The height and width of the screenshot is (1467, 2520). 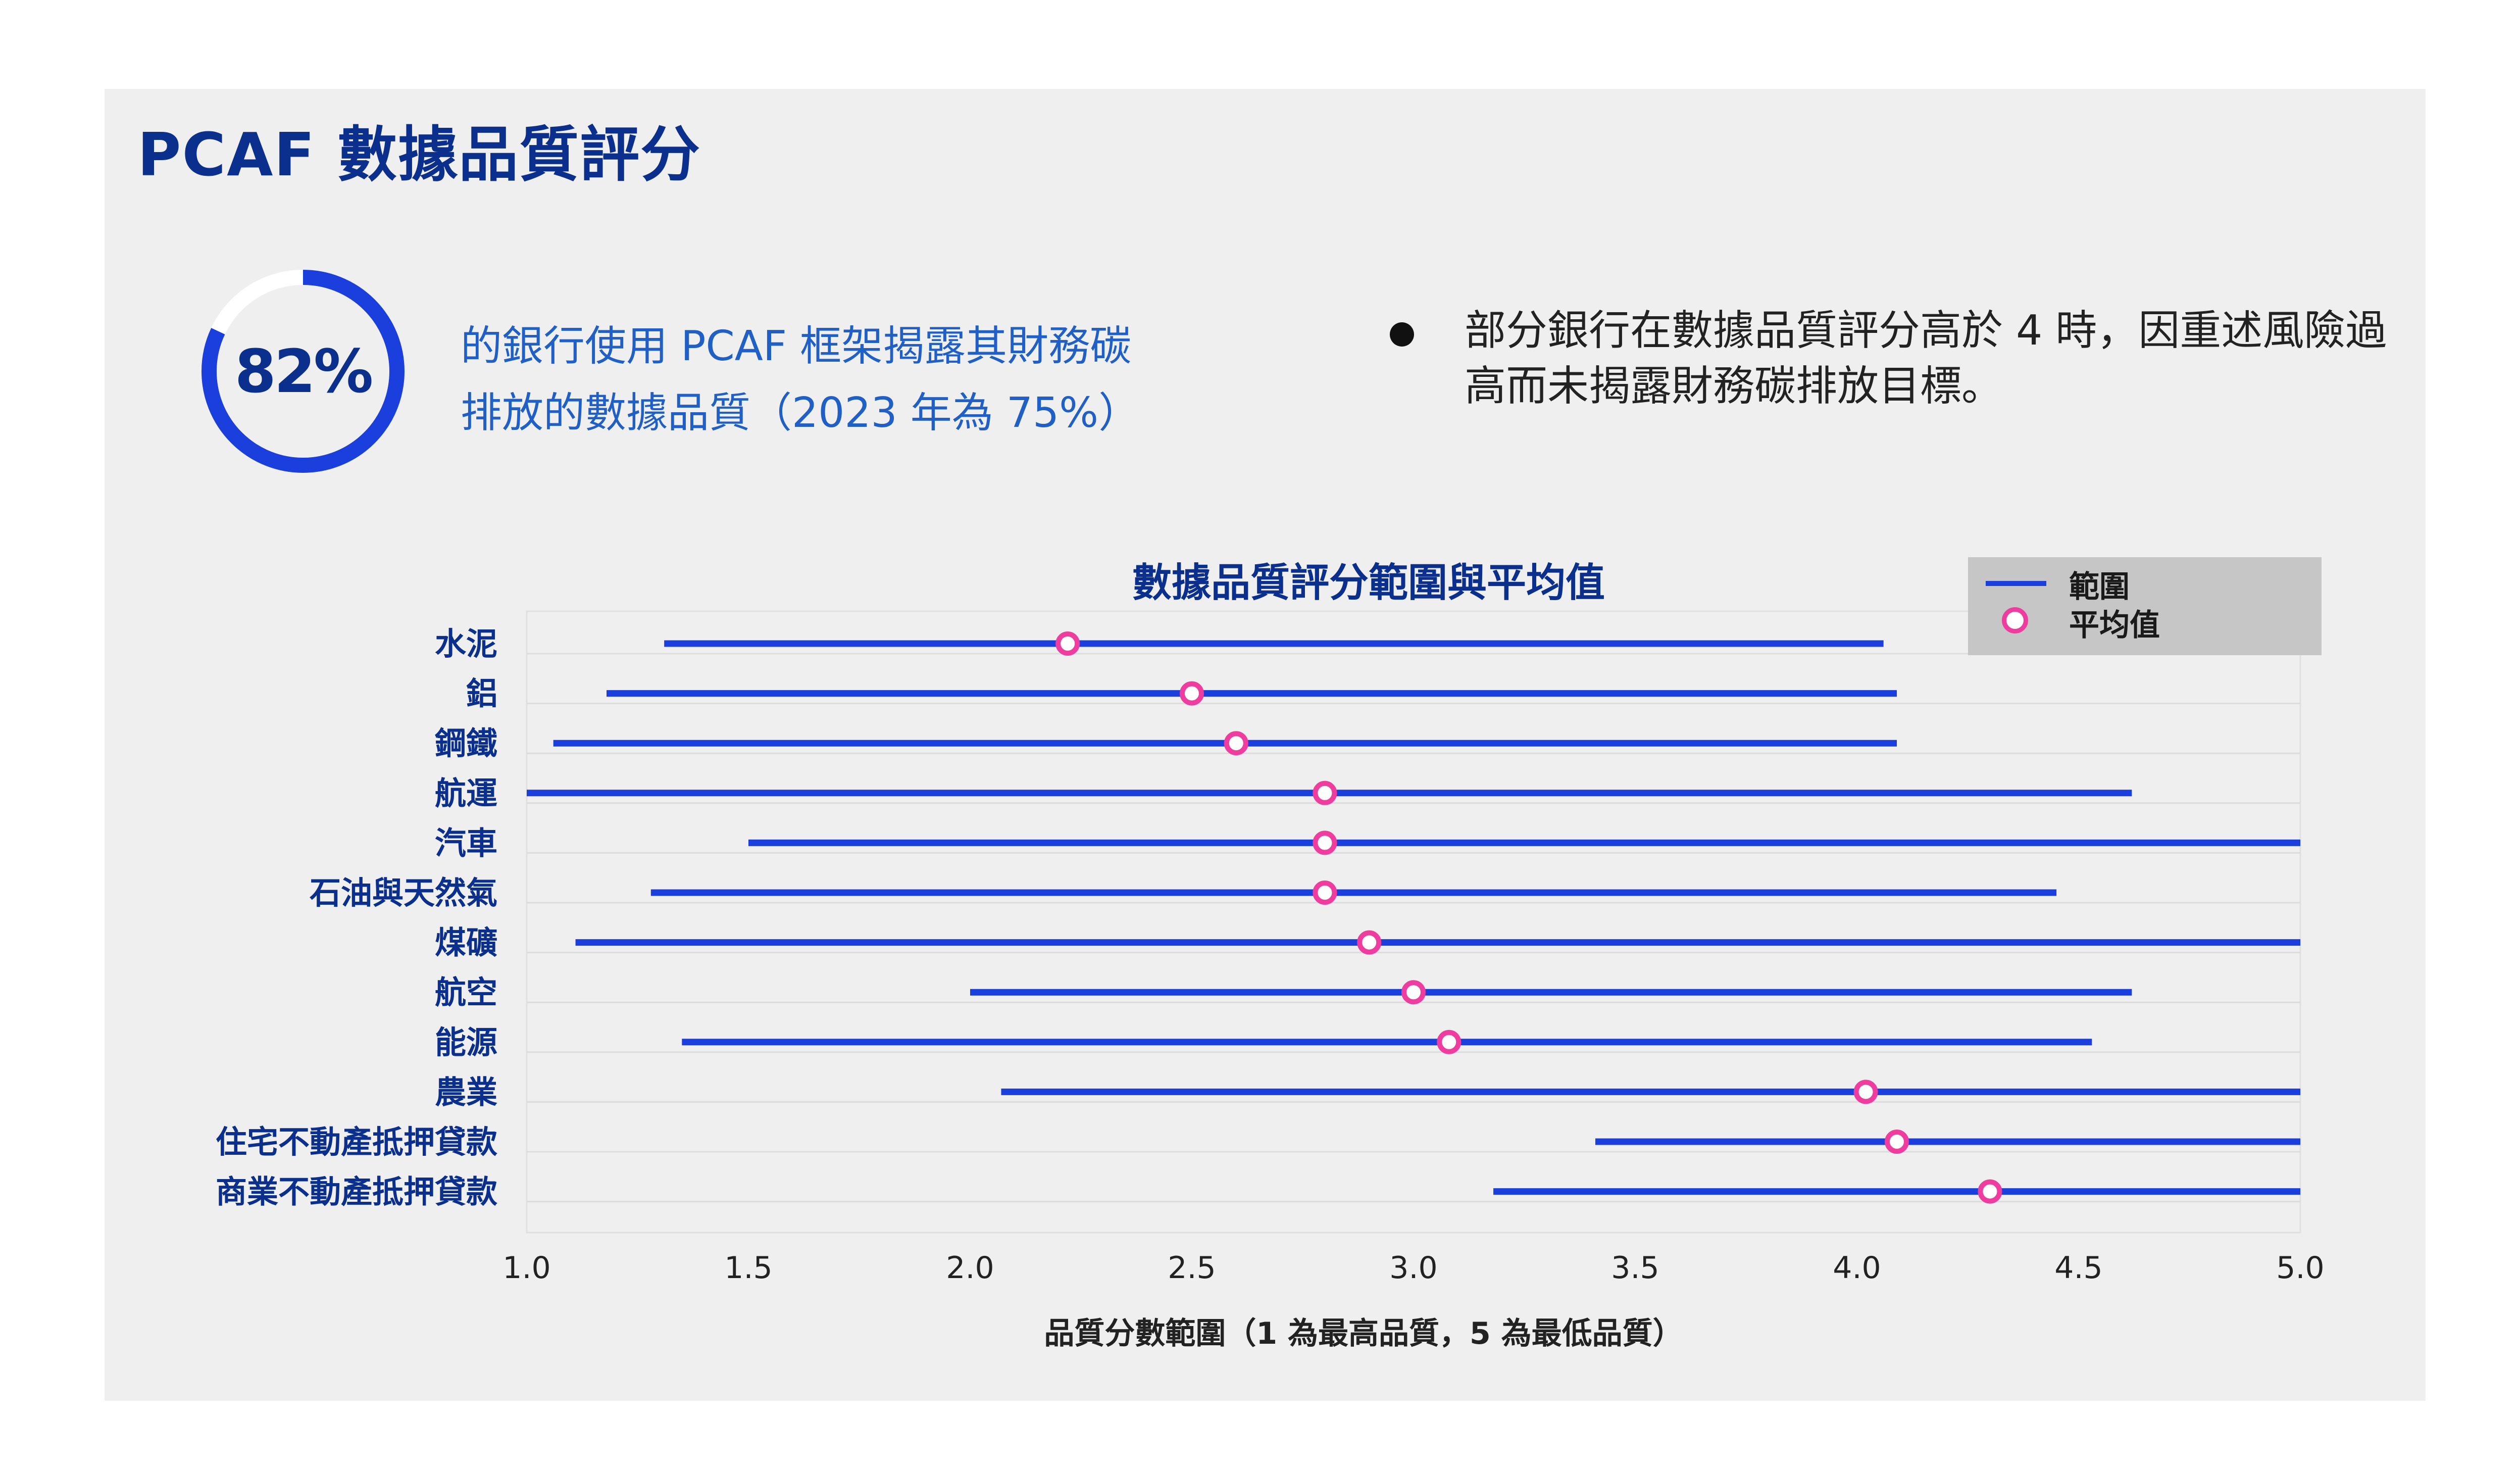 What do you see at coordinates (2300, 1268) in the screenshot?
I see `x-tick-label: 5.0` at bounding box center [2300, 1268].